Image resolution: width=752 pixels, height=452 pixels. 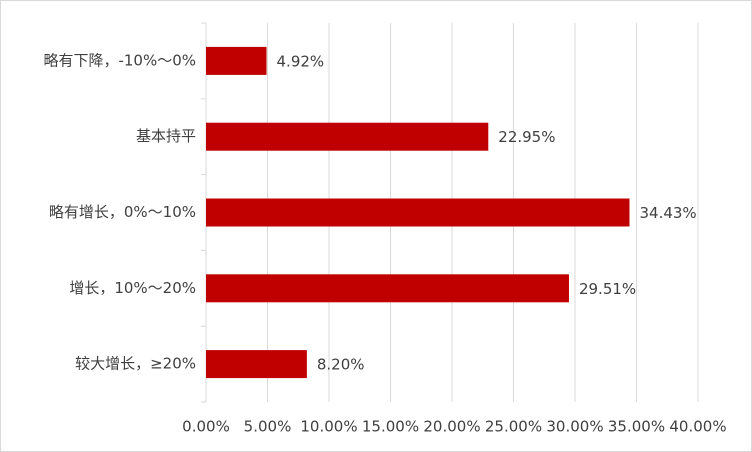 What do you see at coordinates (268, 427) in the screenshot?
I see `x-tick-label: 5.00%` at bounding box center [268, 427].